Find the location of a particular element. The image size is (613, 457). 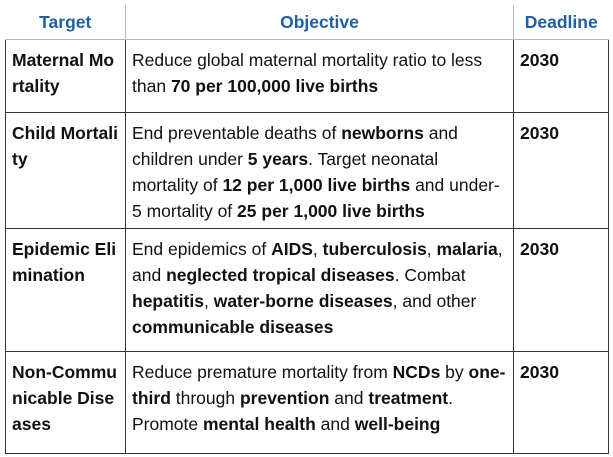

objective-highlight: mental health is located at coordinates (259, 424).